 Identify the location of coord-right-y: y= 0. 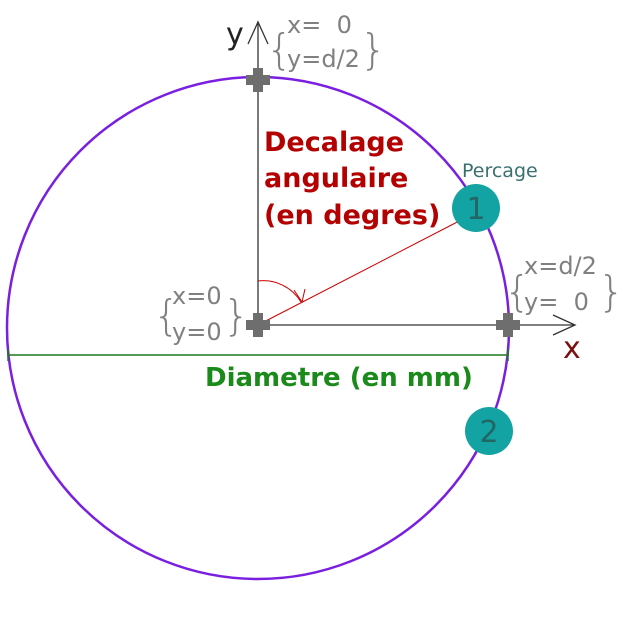
(556, 302).